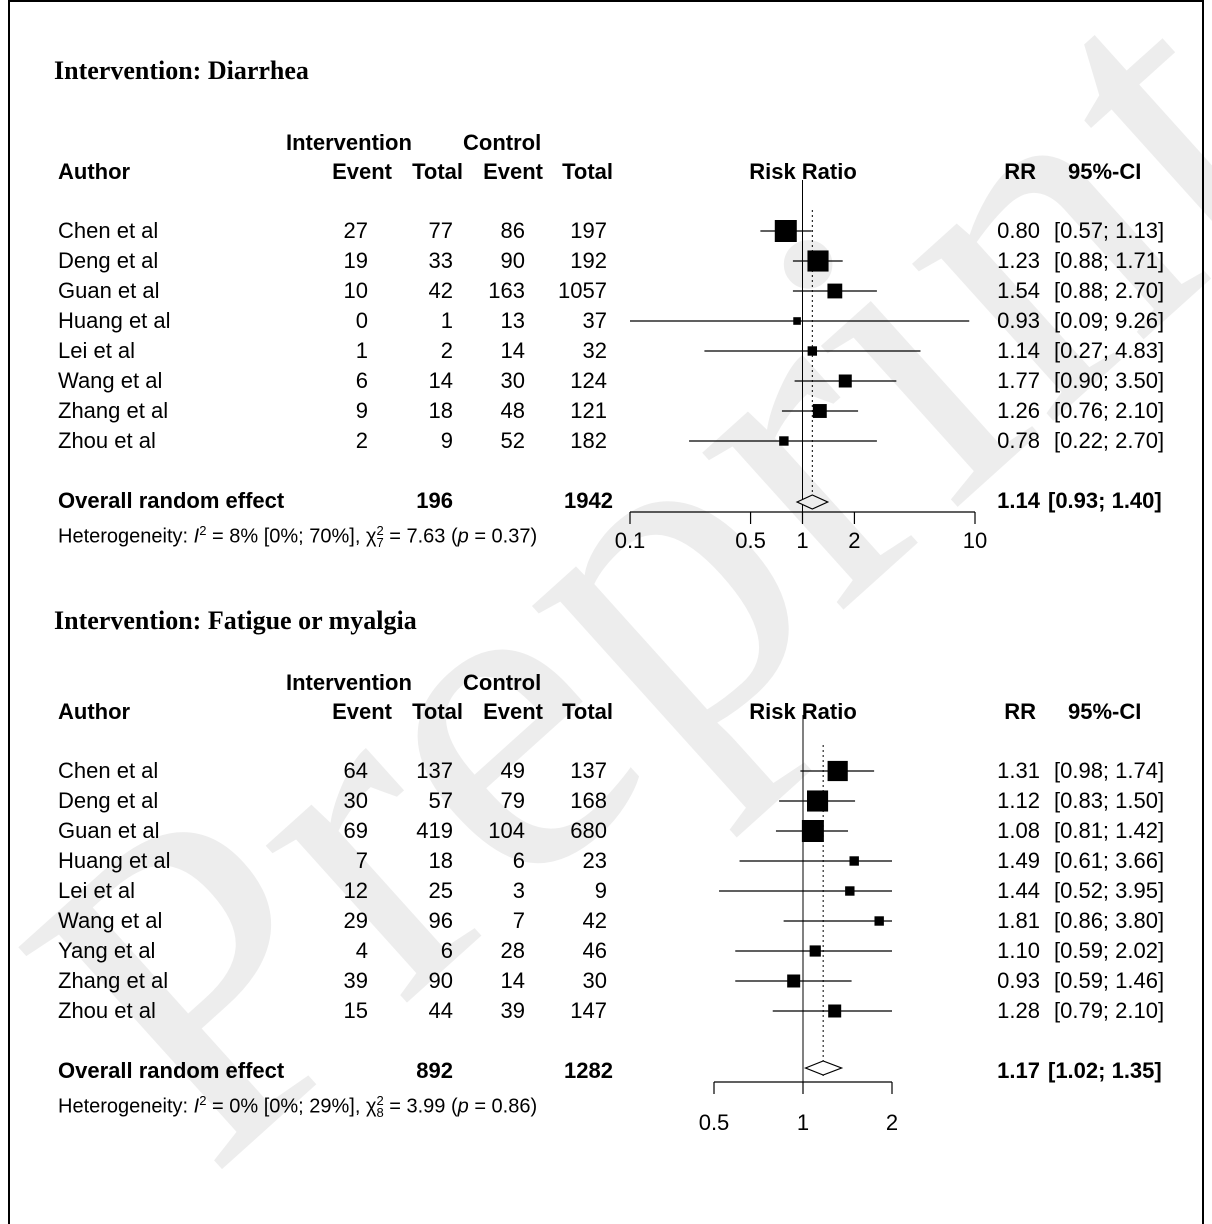 This screenshot has width=1212, height=1224. I want to click on header-ctrl-total: Total, so click(587, 711).